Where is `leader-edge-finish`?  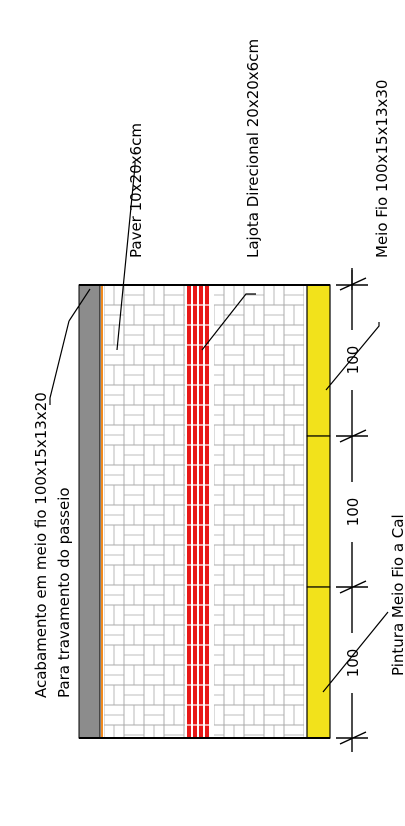 leader-edge-finish is located at coordinates (59, 362).